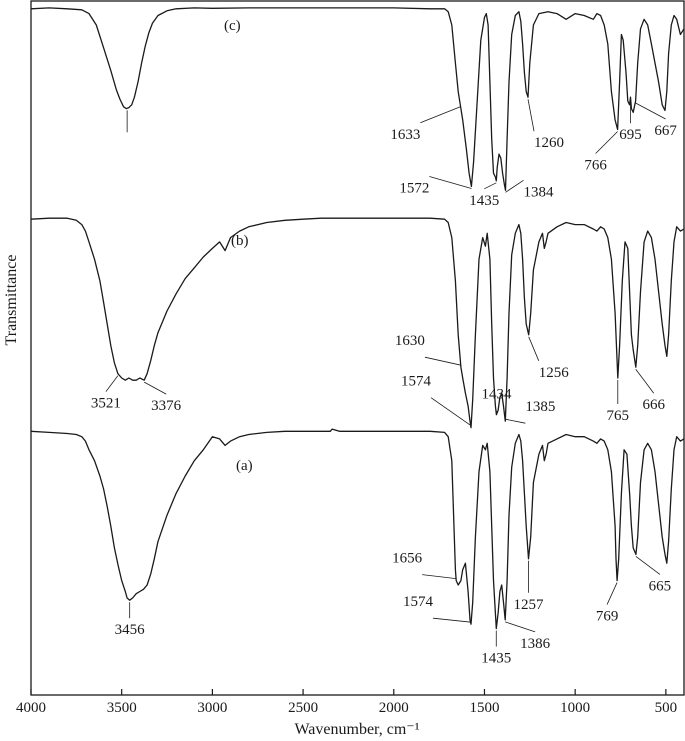 This screenshot has width=685, height=741. What do you see at coordinates (407, 559) in the screenshot?
I see `peak-label: 1656` at bounding box center [407, 559].